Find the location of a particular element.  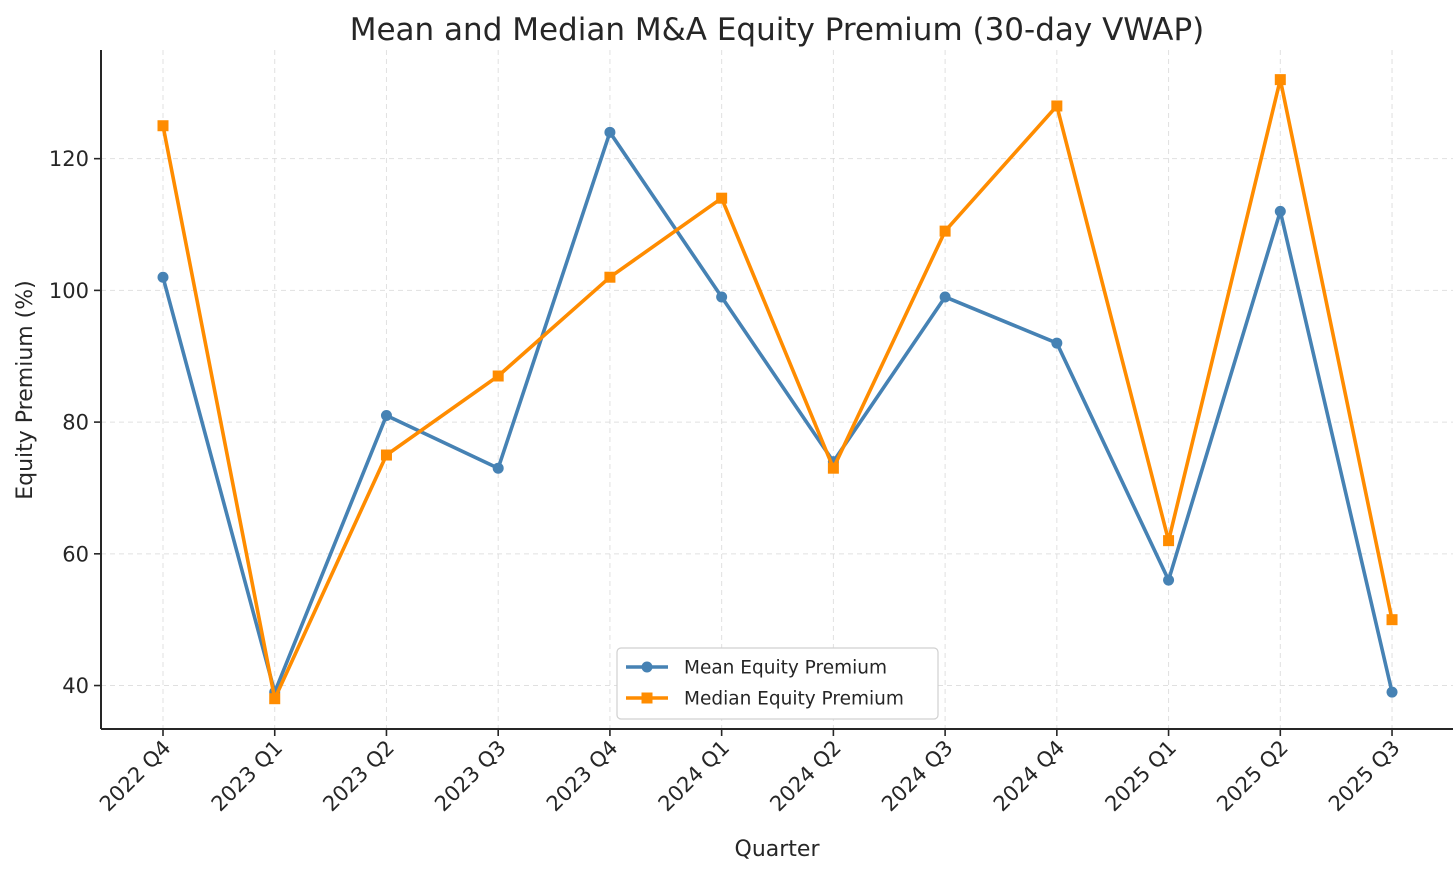

x-tick-label: 2023 Q2 is located at coordinates (358, 776).